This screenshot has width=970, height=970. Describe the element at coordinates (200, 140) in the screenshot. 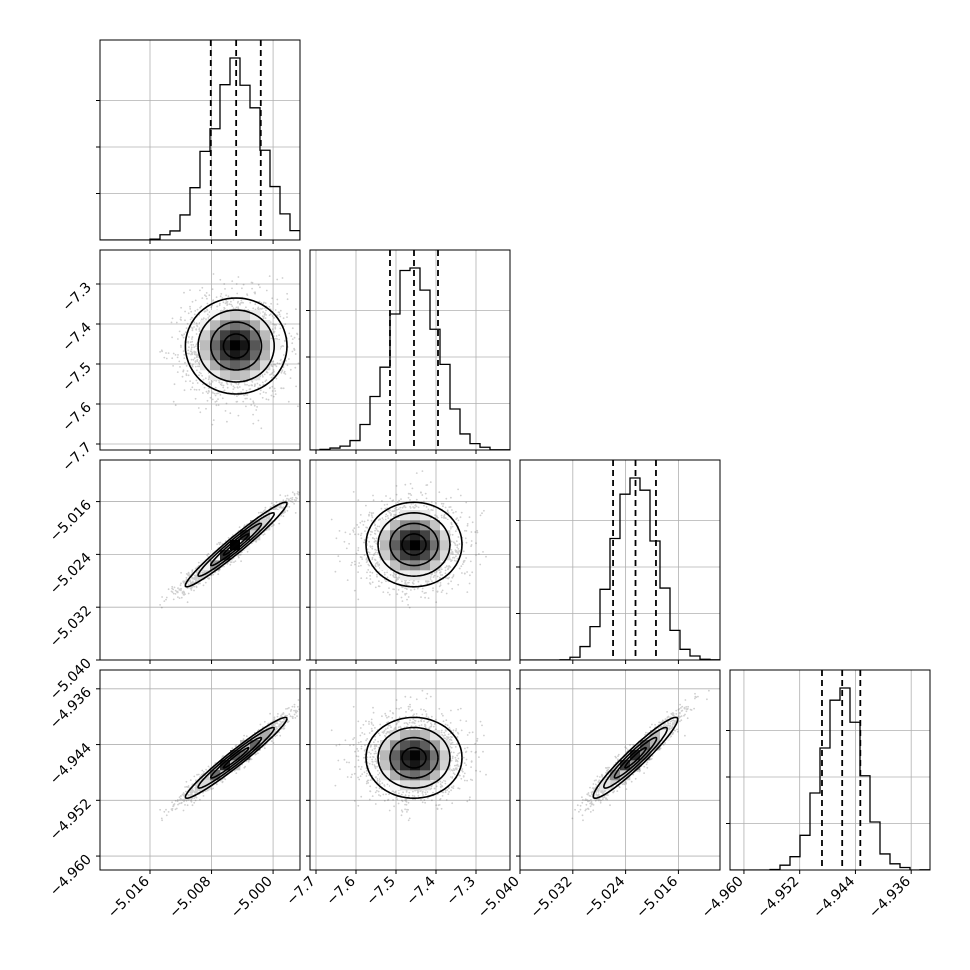

I see `panel-frame` at that location.